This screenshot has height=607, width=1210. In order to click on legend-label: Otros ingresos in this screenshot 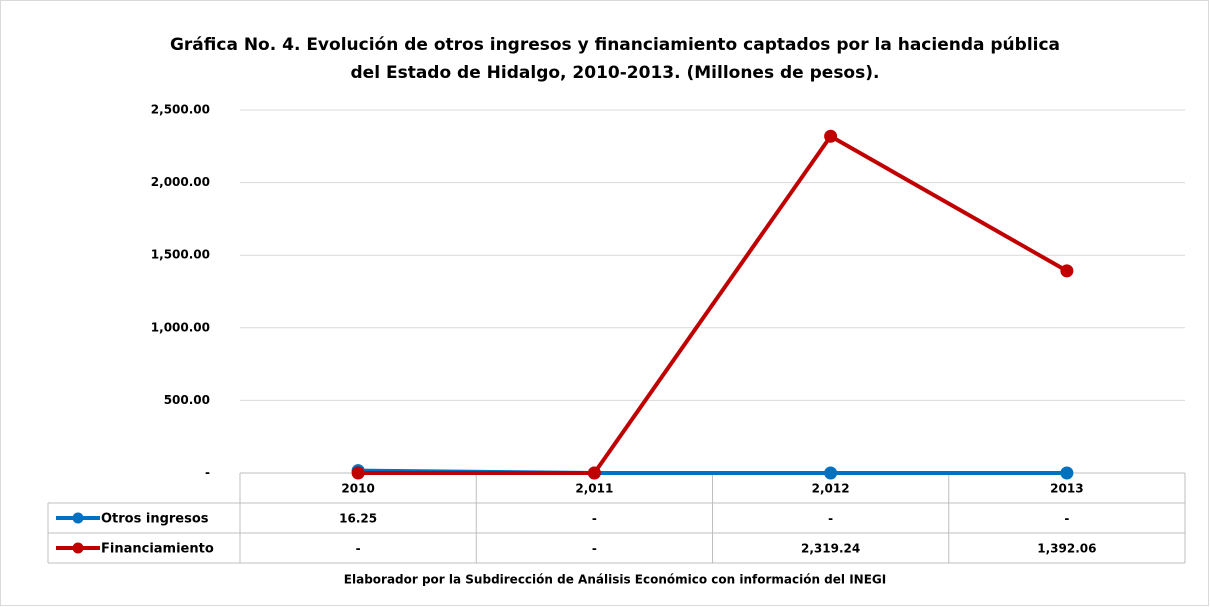, I will do `click(155, 519)`.